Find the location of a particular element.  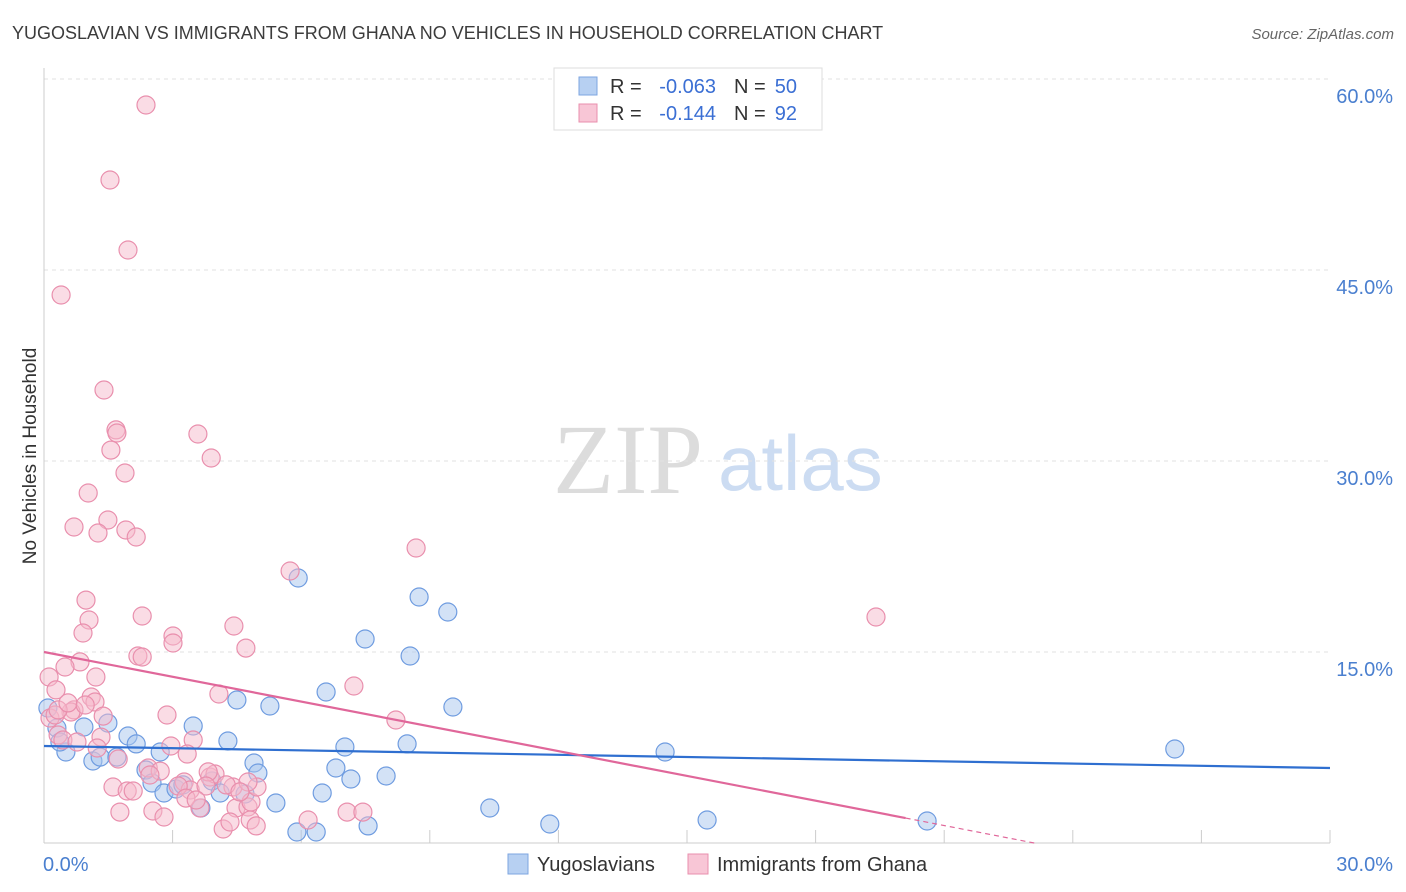

legend-r-value-yugoslavians: -0.063 is located at coordinates (687, 87).